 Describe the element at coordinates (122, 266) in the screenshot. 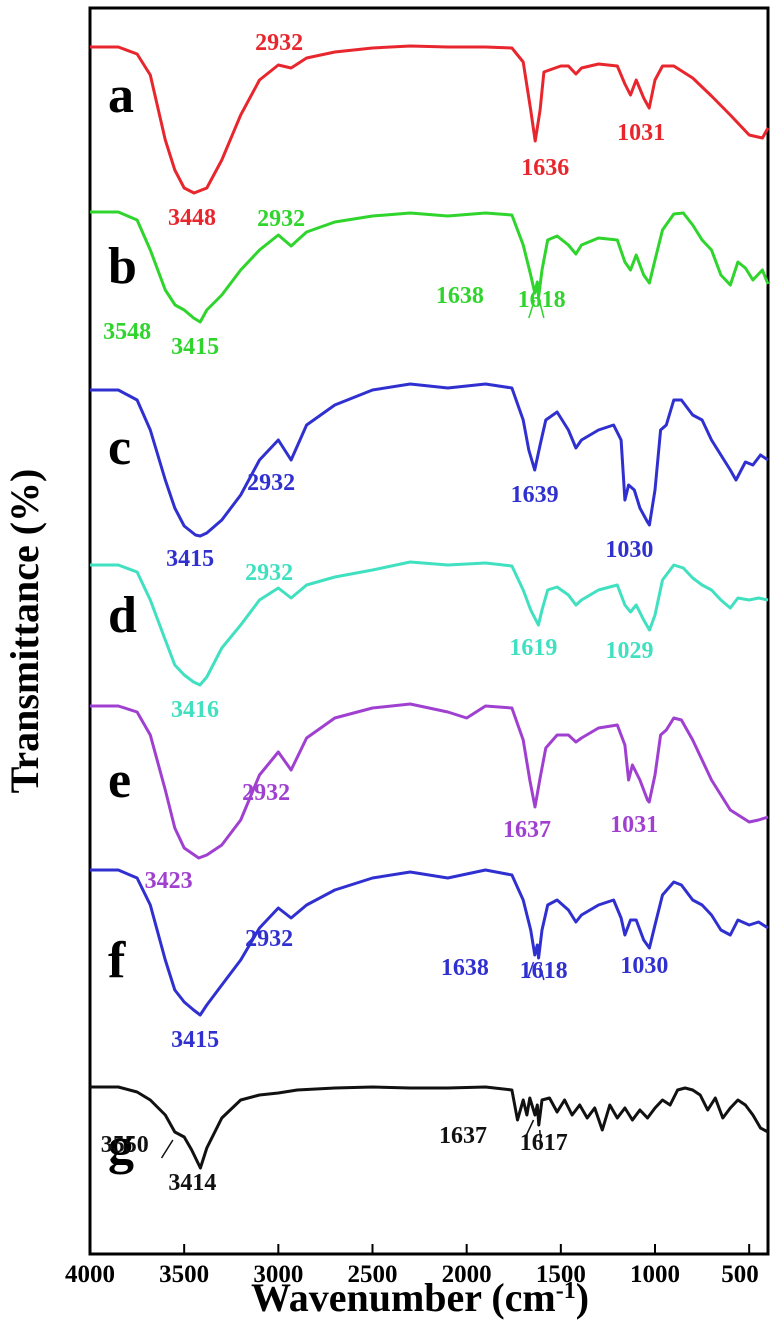

I see `curve-letter-b: b` at that location.